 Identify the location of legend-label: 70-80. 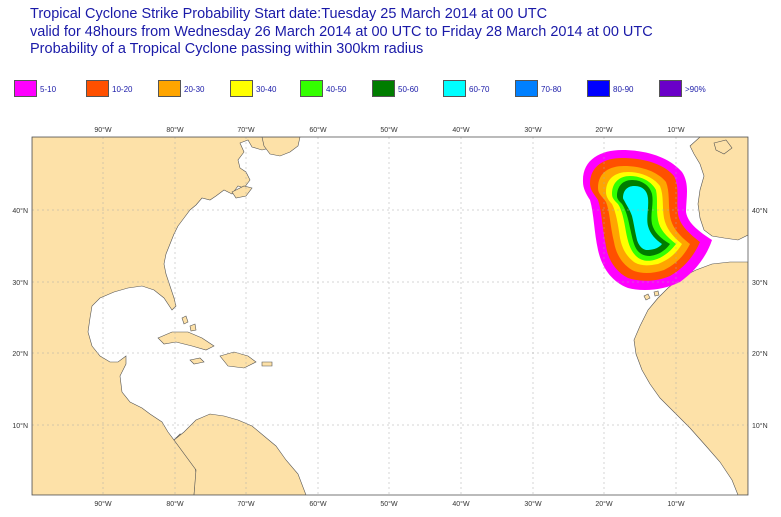
(551, 89).